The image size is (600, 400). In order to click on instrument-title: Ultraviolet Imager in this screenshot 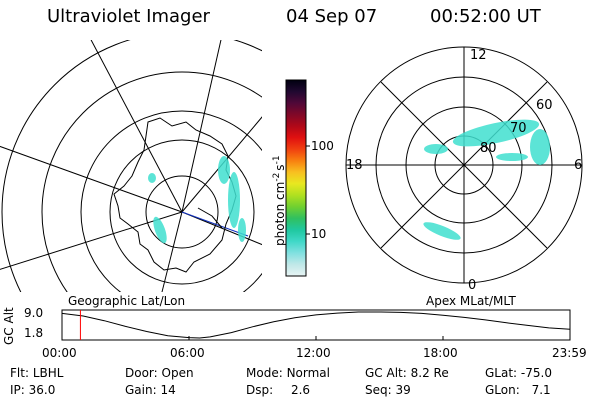, I will do `click(128, 16)`.